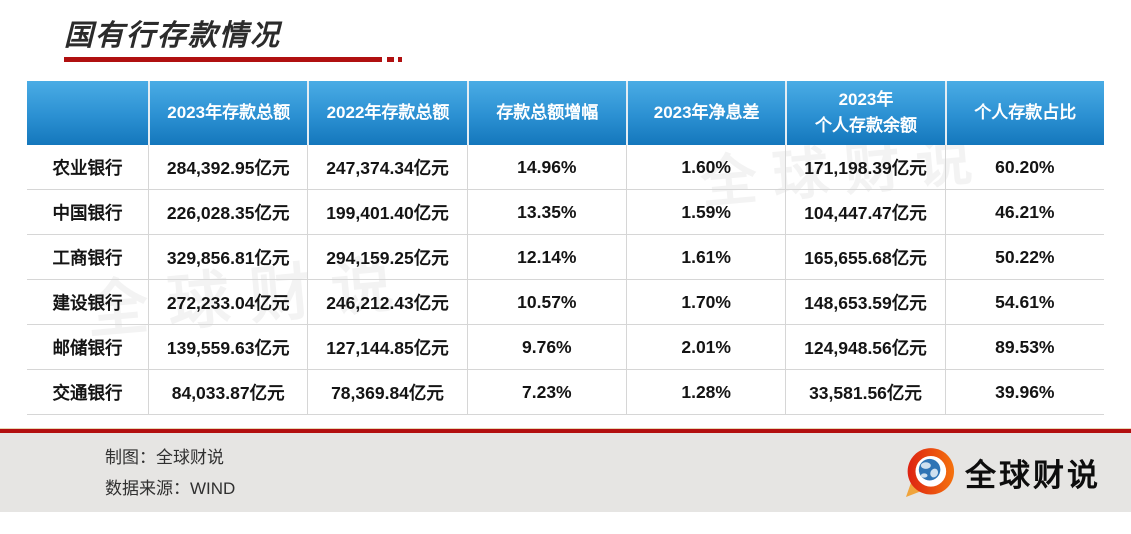  Describe the element at coordinates (1024, 302) in the screenshot. I see `value-cell: 54.61%` at that location.